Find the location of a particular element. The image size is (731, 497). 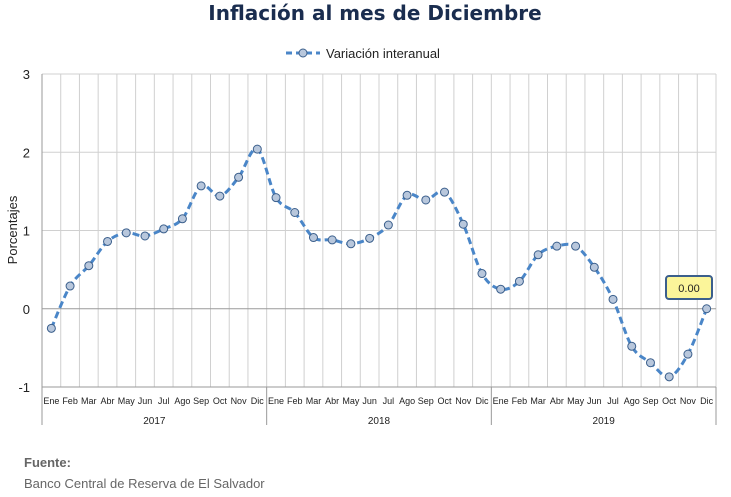

y-tick-label: 0 is located at coordinates (26, 309).